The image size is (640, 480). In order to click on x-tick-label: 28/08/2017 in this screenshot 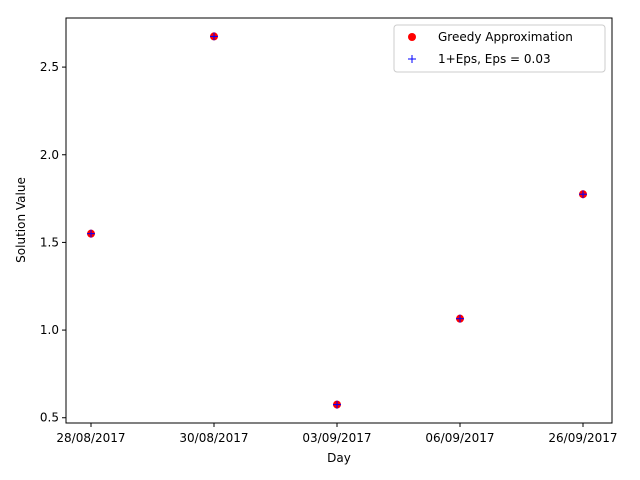, I will do `click(90, 438)`.